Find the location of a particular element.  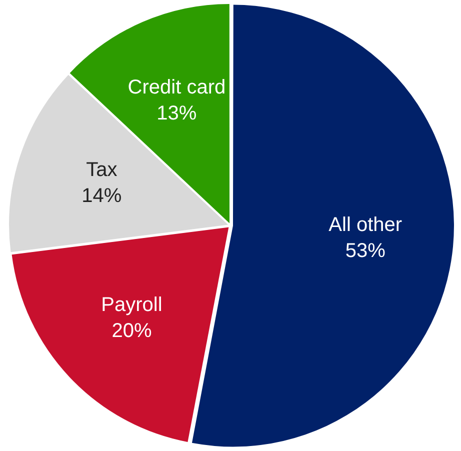

slice-label: Credit card is located at coordinates (177, 87).